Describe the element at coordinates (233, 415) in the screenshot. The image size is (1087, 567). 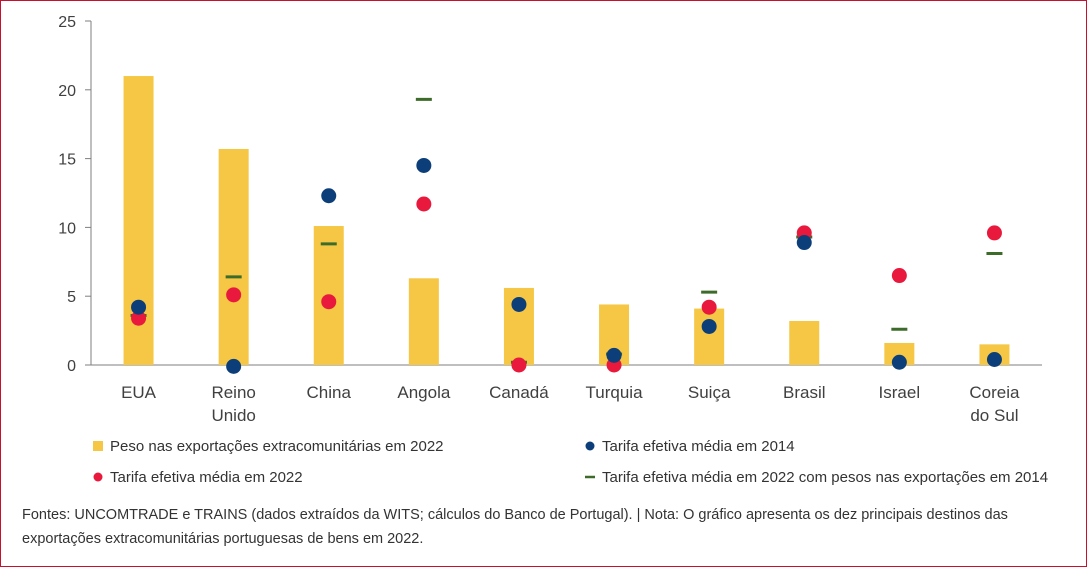
I see `x-tick-label: Unido` at that location.